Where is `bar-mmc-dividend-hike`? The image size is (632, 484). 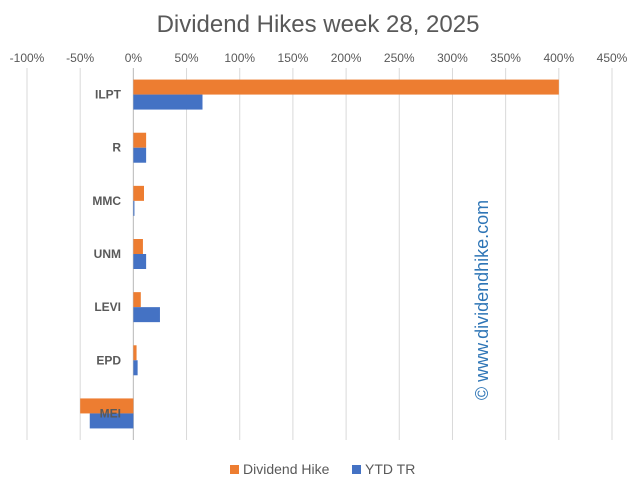
bar-mmc-dividend-hike is located at coordinates (138, 193).